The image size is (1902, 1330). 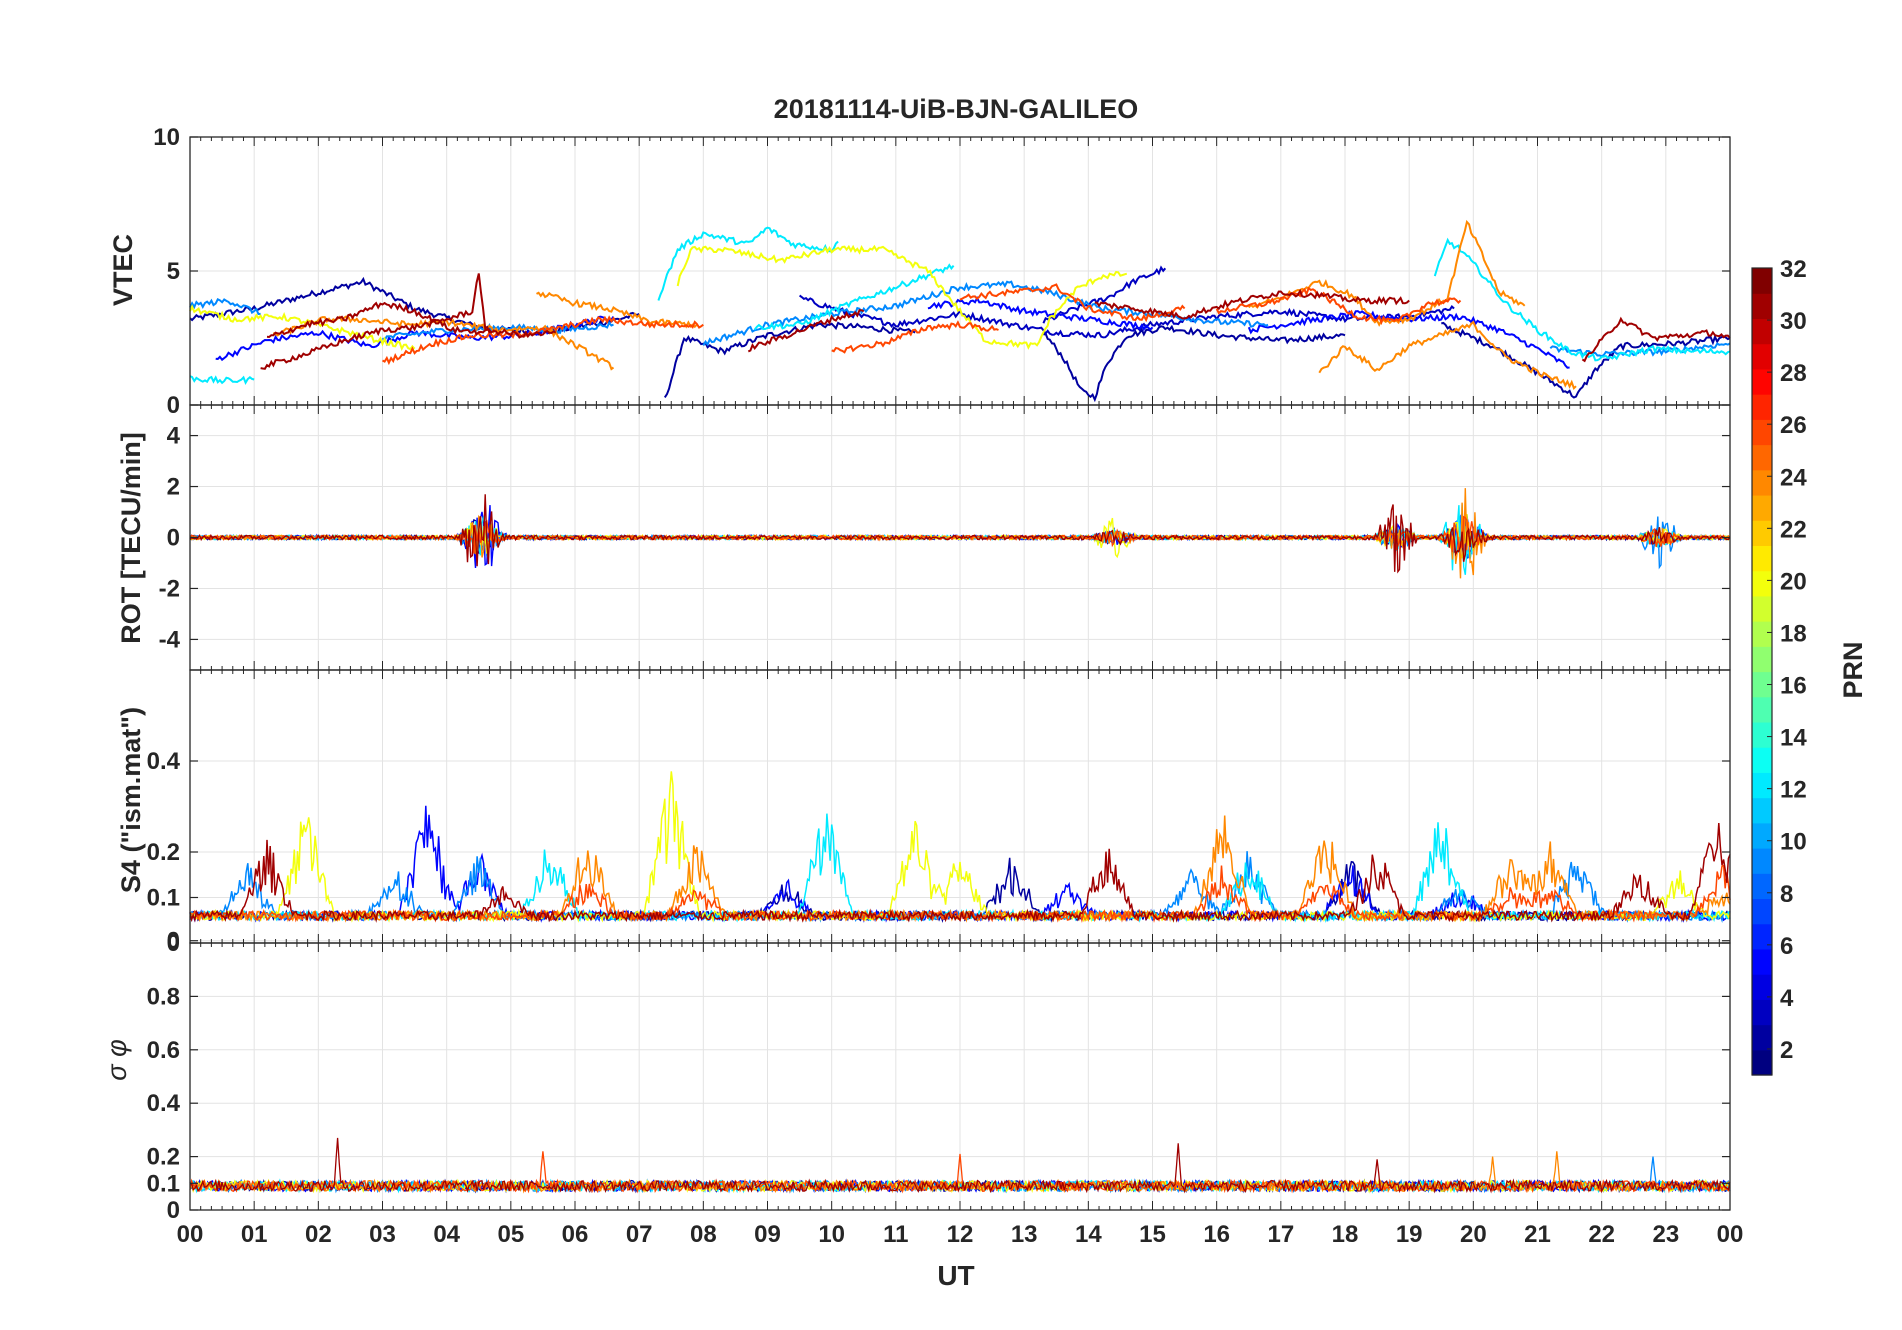 What do you see at coordinates (131, 537) in the screenshot?
I see `y-label-rot: ROT [TECU/min]` at bounding box center [131, 537].